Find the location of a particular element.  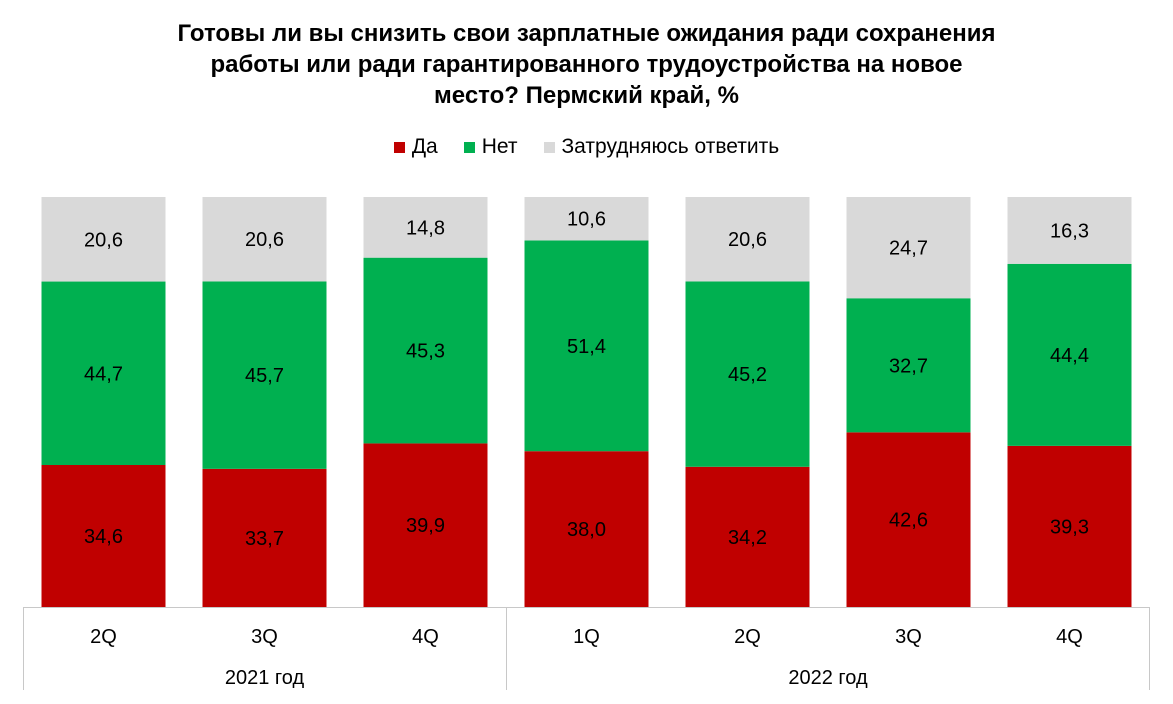

data-label-2-3: 20,6 is located at coordinates (264, 240).